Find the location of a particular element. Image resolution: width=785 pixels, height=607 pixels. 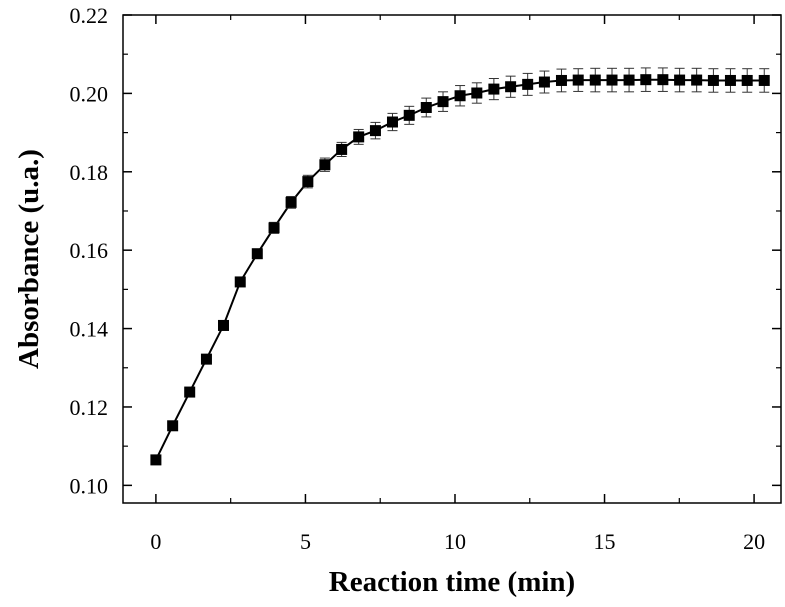

y-tick-label: 0.10 is located at coordinates (89, 485).